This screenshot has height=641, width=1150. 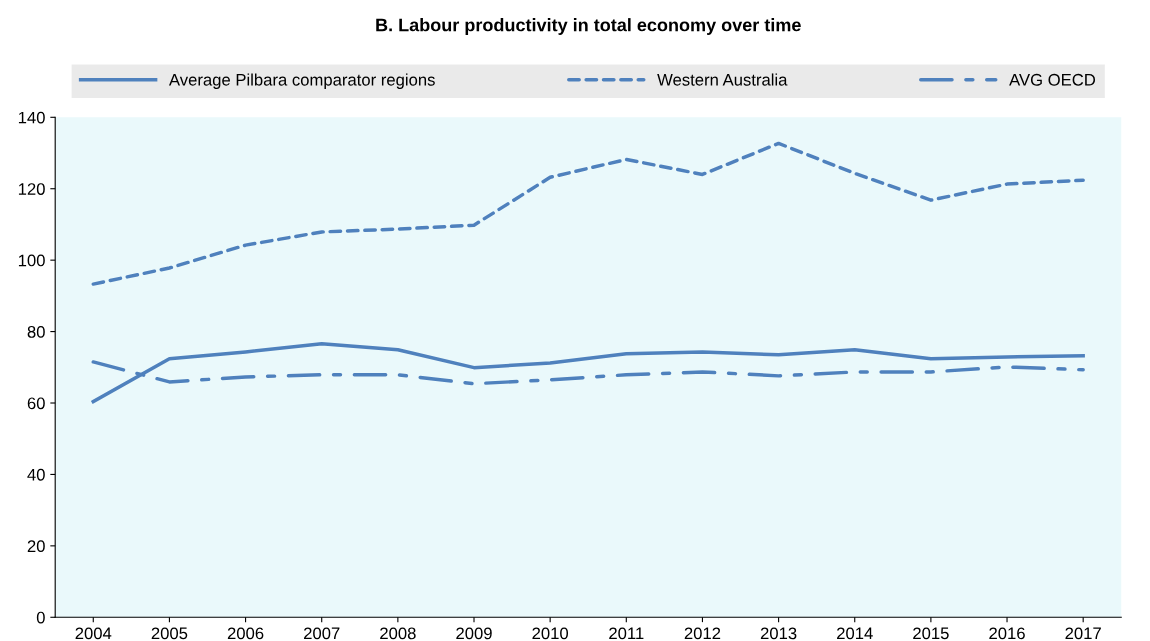 What do you see at coordinates (36, 474) in the screenshot?
I see `y-tick-label: 40` at bounding box center [36, 474].